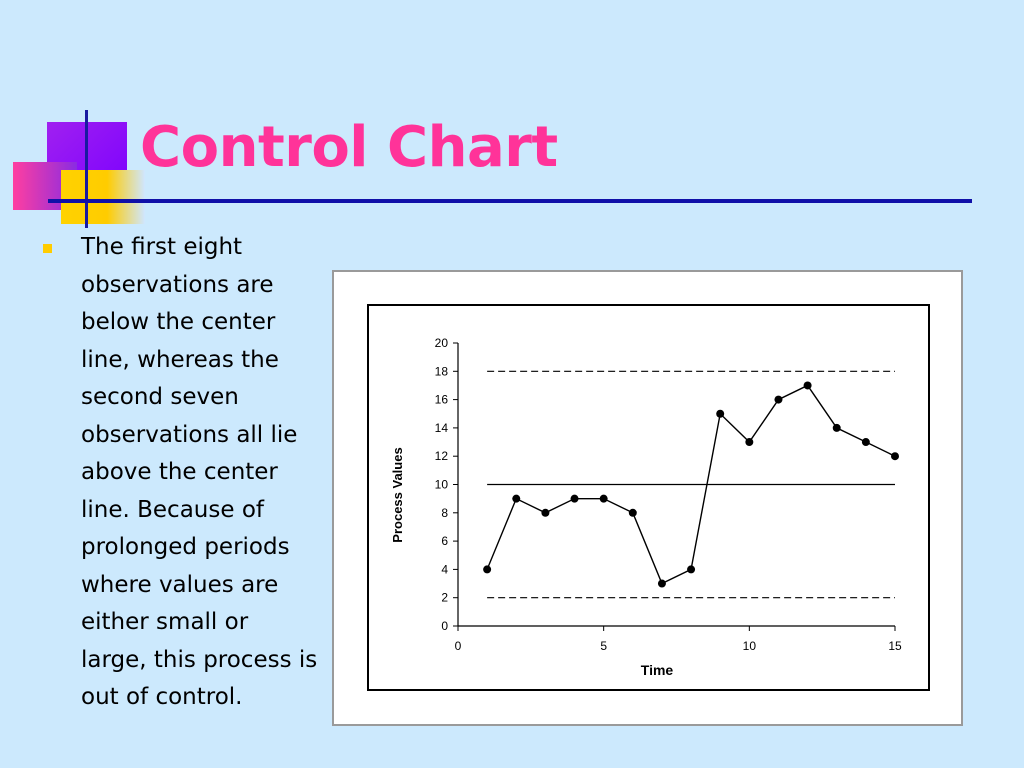  What do you see at coordinates (86, 169) in the screenshot?
I see `decor-vertical-rule` at bounding box center [86, 169].